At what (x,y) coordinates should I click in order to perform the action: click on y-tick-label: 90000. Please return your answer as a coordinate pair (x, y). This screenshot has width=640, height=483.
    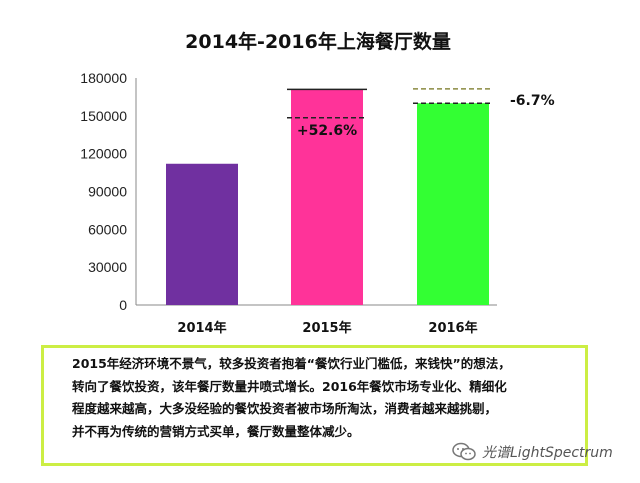
    Looking at the image, I should click on (107, 192).